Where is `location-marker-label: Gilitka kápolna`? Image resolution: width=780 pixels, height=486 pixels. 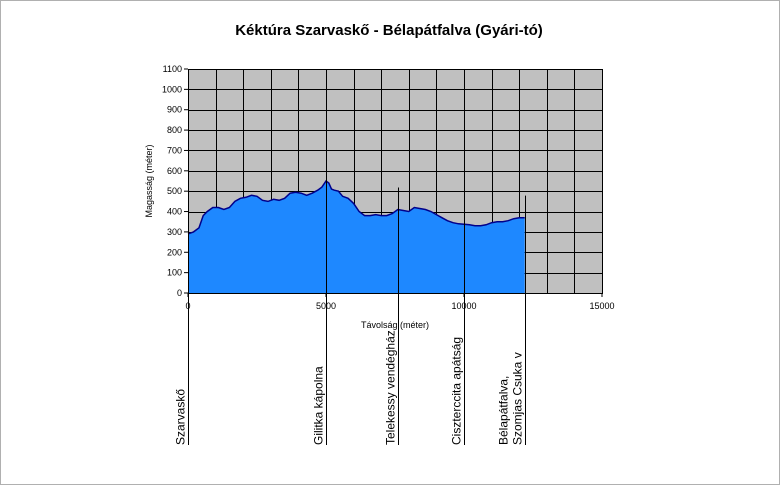
location-marker-label: Gilitka kápolna is located at coordinates (319, 405).